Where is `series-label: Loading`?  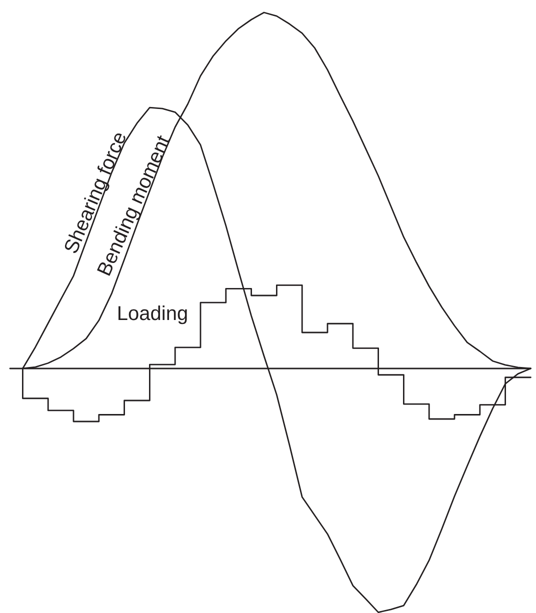 series-label: Loading is located at coordinates (152, 313).